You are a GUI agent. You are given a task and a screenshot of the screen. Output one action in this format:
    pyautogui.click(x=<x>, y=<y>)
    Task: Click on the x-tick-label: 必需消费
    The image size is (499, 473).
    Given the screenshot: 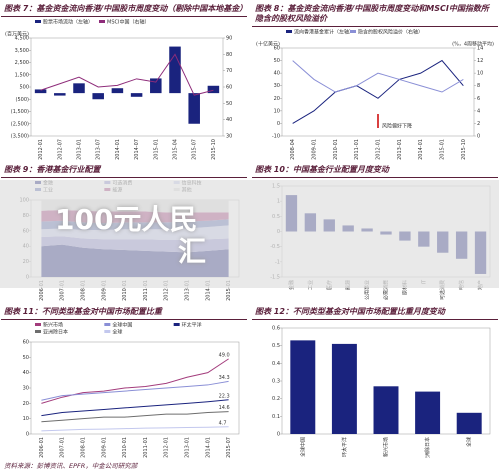 What is the action you would take?
    pyautogui.click(x=386, y=290)
    